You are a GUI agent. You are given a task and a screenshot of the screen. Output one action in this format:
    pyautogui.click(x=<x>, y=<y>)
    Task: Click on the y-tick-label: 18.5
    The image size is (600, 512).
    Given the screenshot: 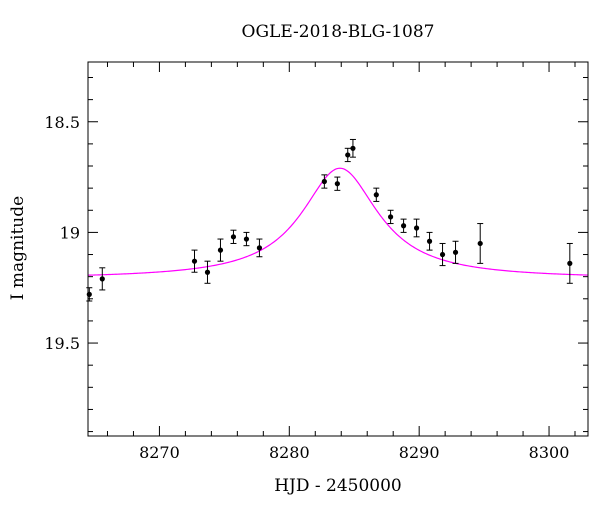 What is the action you would take?
    pyautogui.click(x=62, y=122)
    